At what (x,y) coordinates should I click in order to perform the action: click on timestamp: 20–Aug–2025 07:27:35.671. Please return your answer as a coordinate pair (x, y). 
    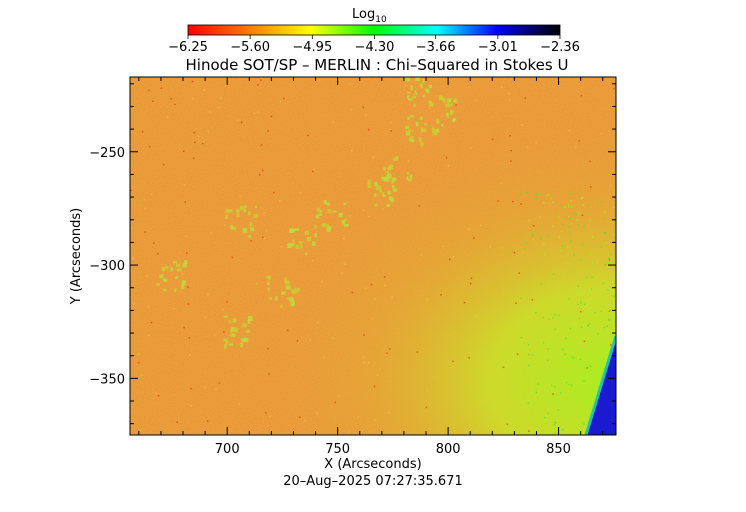
    Looking at the image, I should click on (372, 481).